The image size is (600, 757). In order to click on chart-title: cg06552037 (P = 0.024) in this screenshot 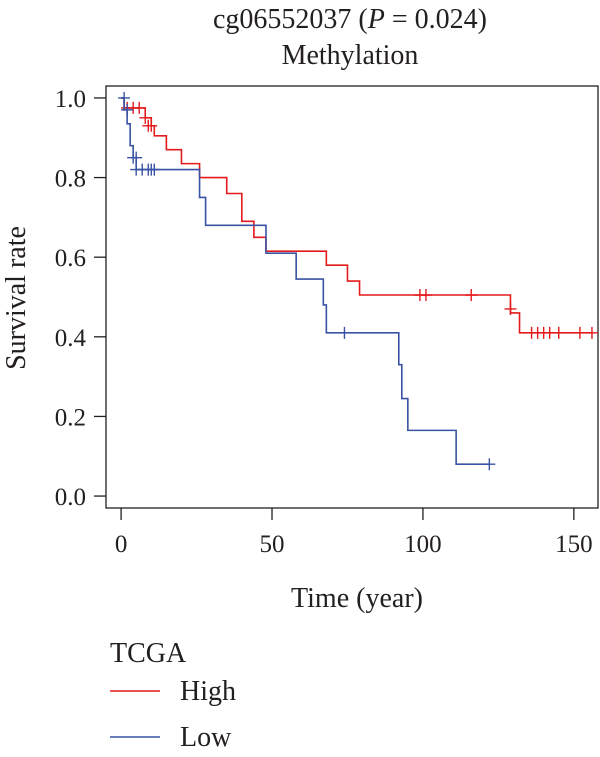, I will do `click(350, 19)`.